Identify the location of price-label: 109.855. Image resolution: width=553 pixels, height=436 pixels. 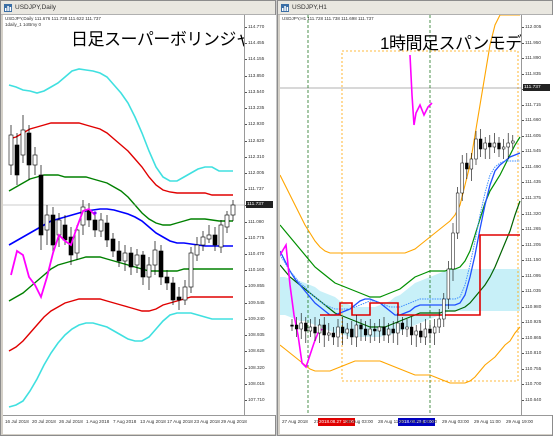
(256, 286).